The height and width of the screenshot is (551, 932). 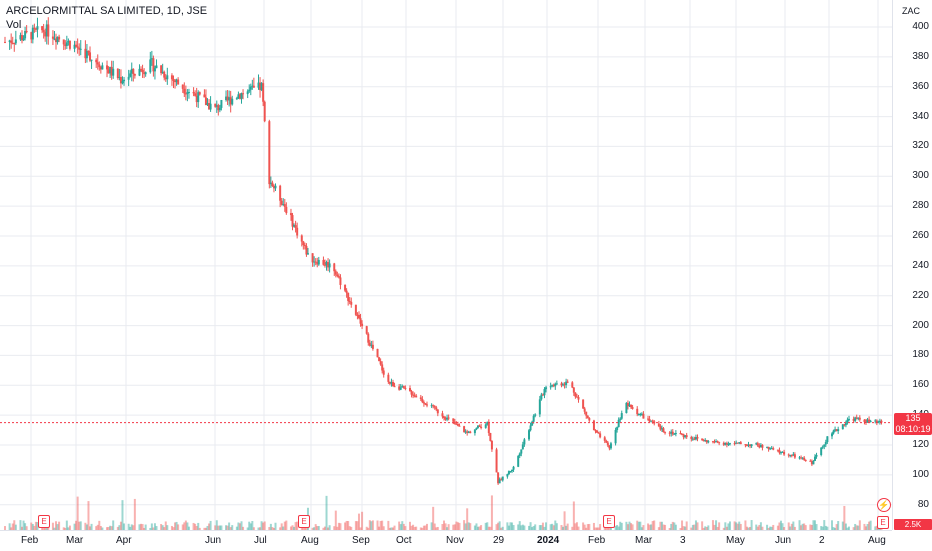 I want to click on flash-icon: ⚡, so click(x=884, y=505).